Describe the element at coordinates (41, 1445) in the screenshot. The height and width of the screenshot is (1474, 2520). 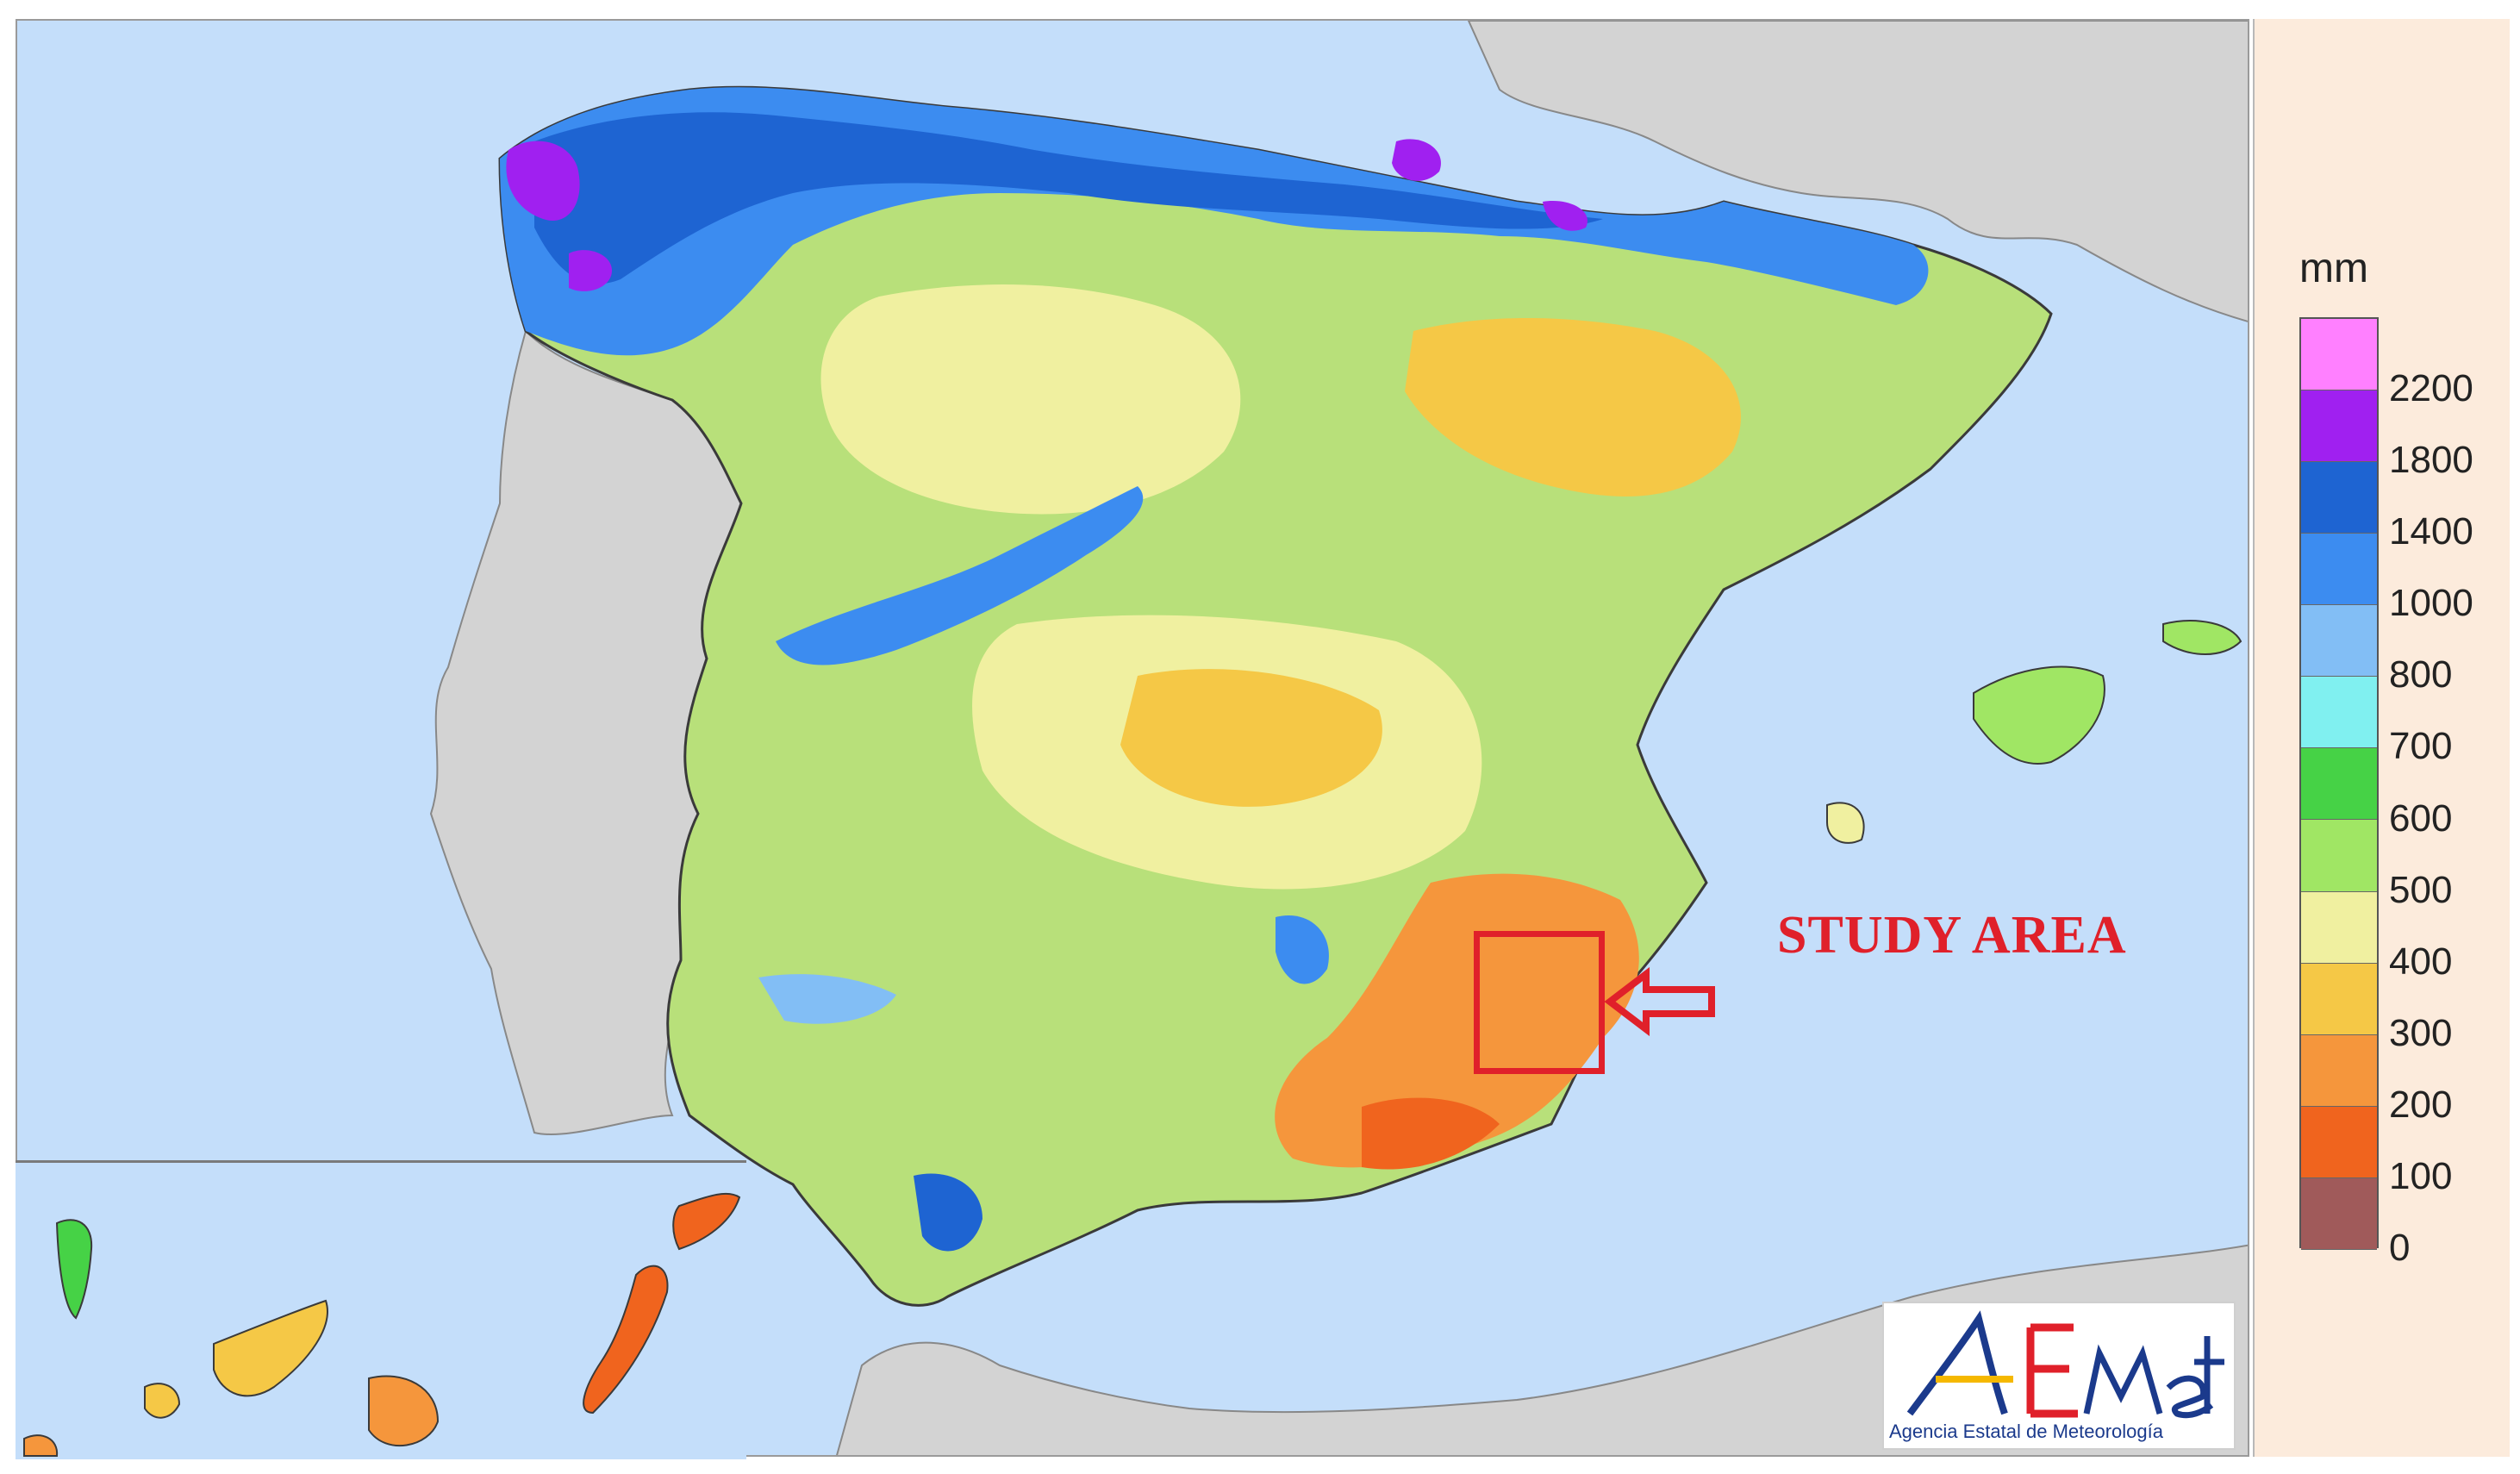
I see `el-hierro` at that location.